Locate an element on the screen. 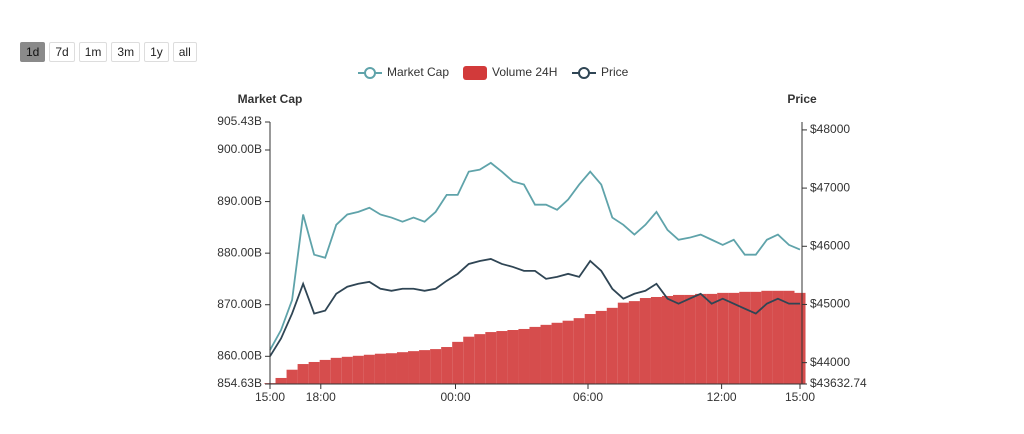 The image size is (1024, 434). y-tick-label: 905.43B is located at coordinates (239, 121).